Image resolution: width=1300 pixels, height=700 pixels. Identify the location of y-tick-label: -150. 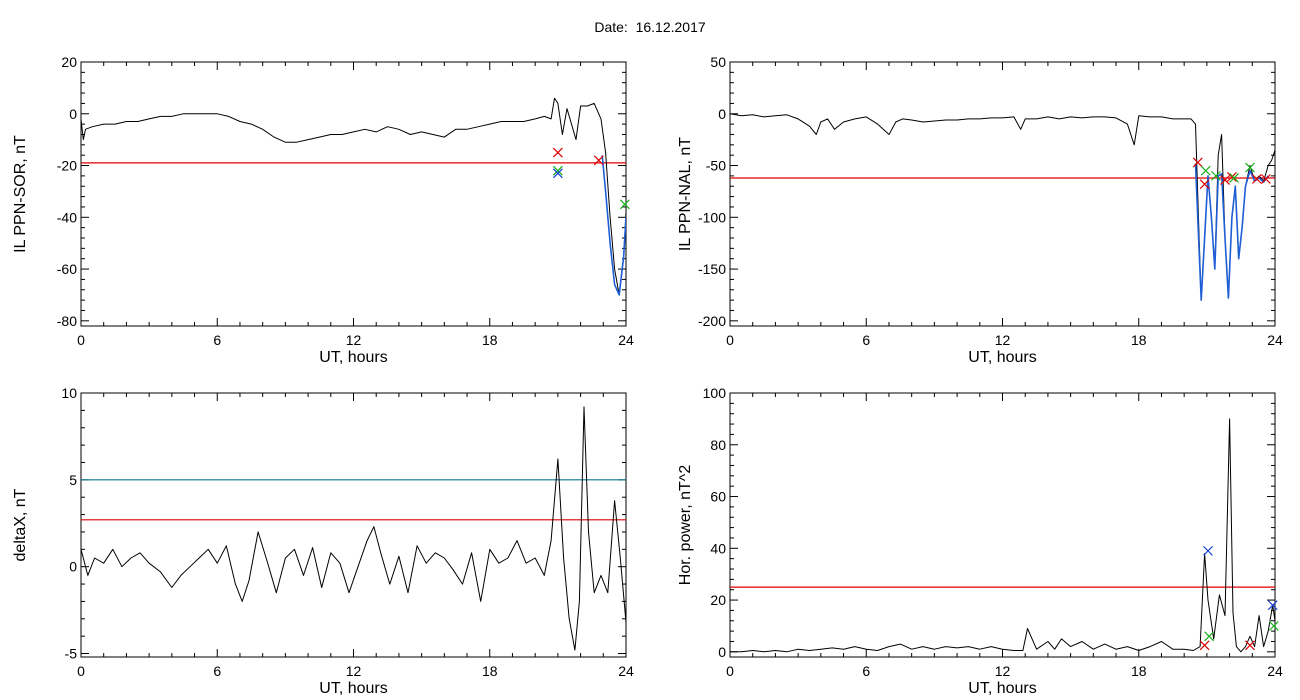
(712, 269).